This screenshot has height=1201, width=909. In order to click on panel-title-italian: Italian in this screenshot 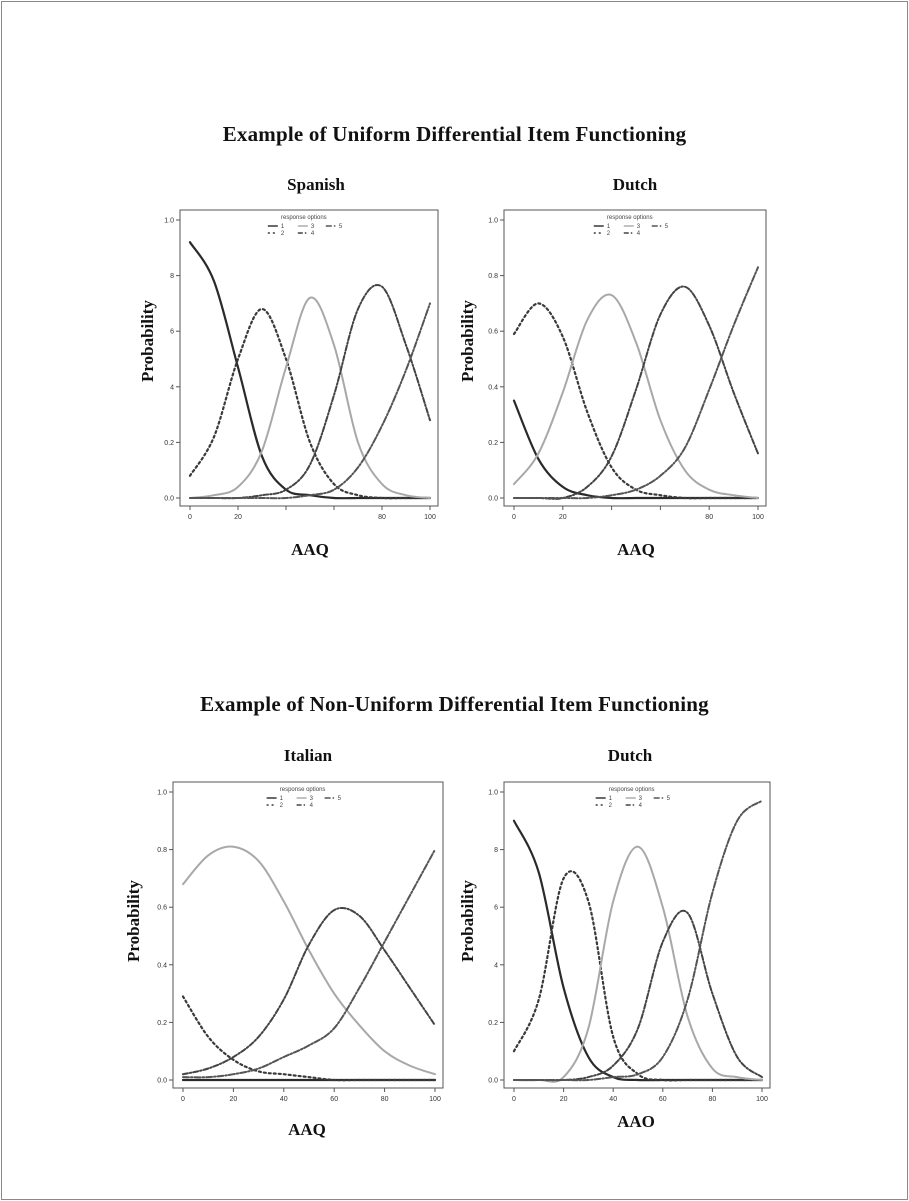, I will do `click(308, 755)`.